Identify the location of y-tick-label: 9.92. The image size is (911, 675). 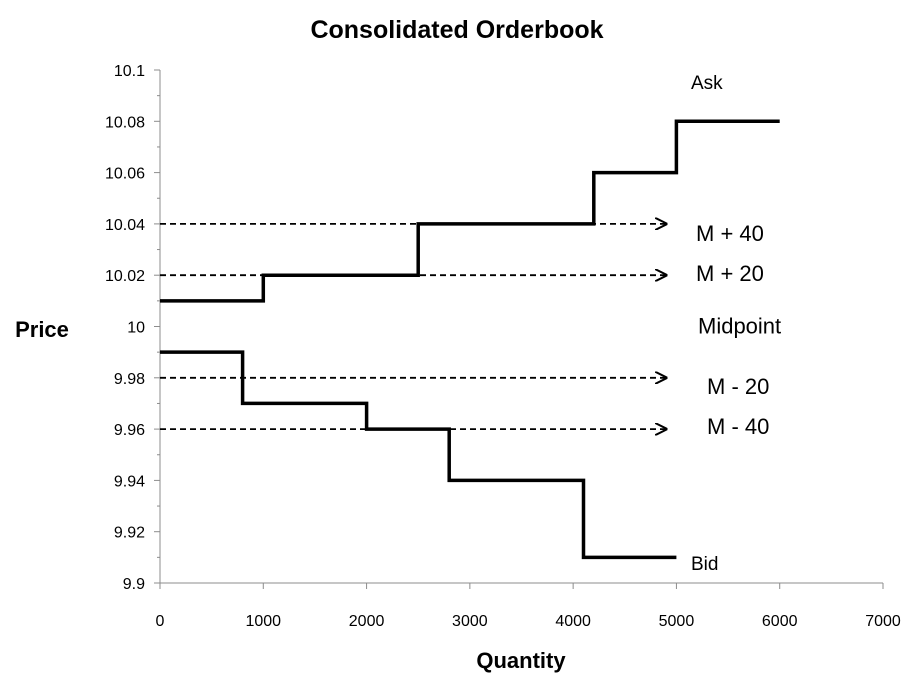
(129, 533).